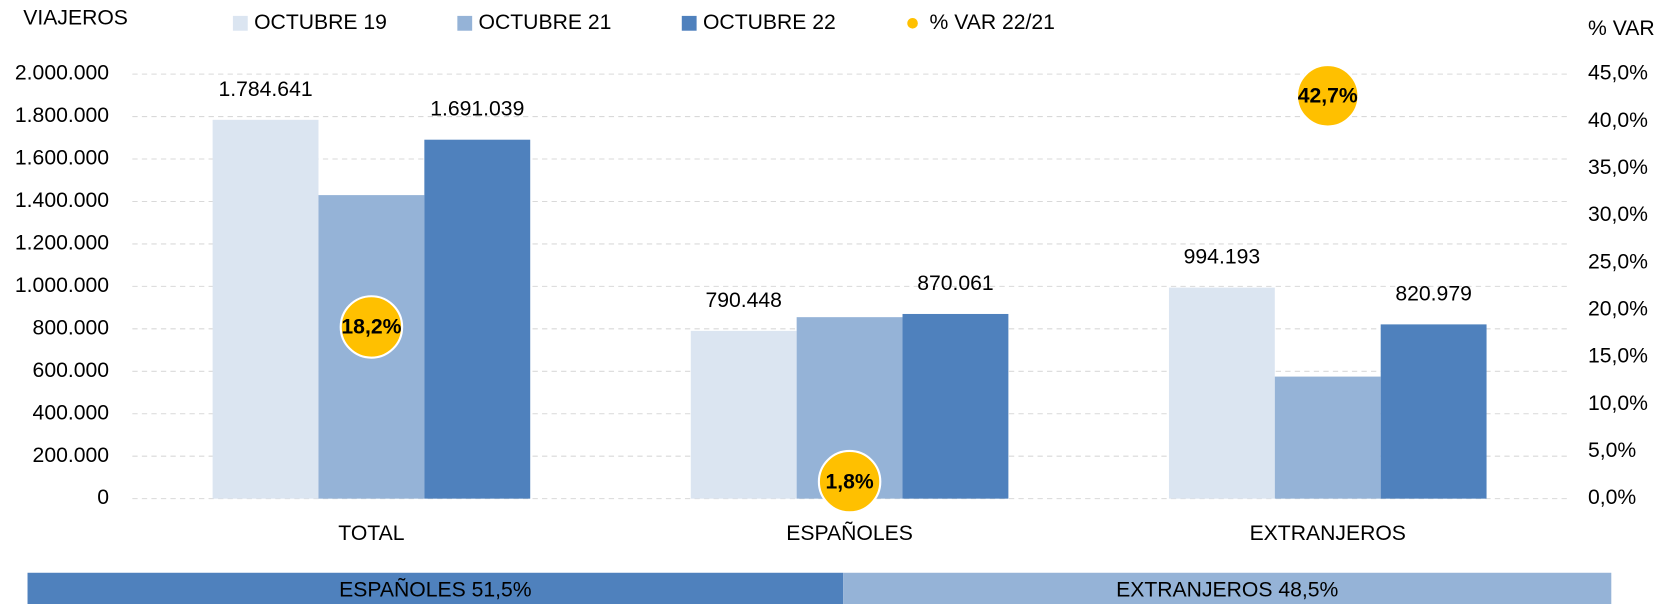  Describe the element at coordinates (103, 497) in the screenshot. I see `y-tick-label: 0` at that location.